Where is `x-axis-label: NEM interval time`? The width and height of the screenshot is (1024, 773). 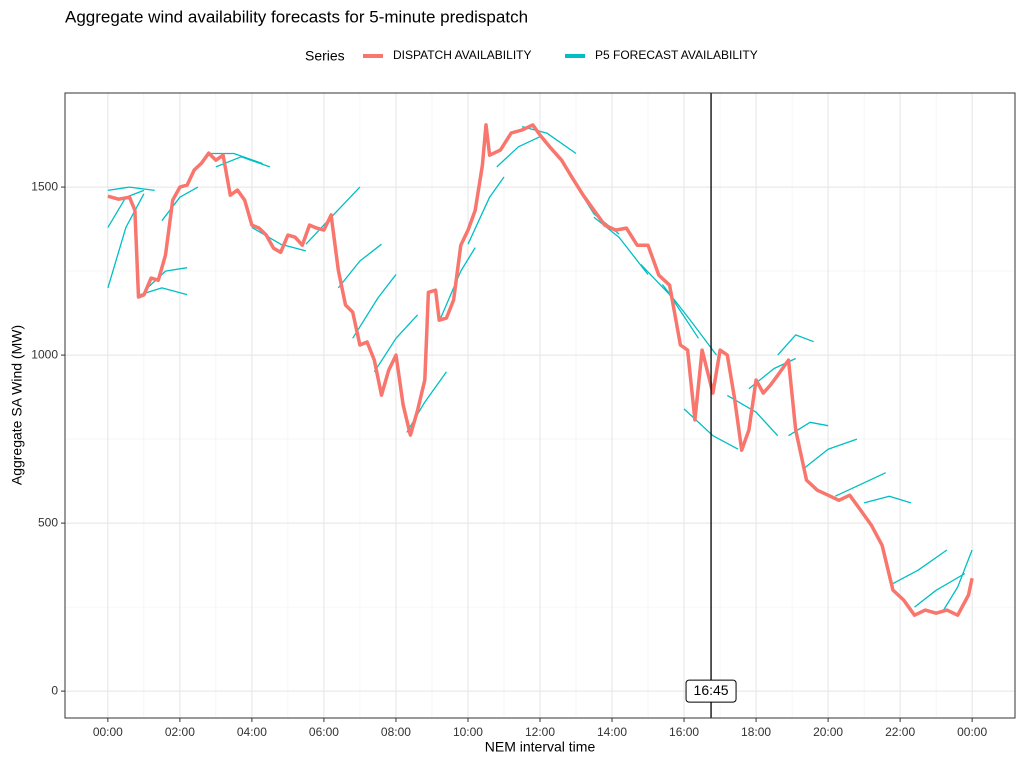
x-axis-label: NEM interval time is located at coordinates (540, 747).